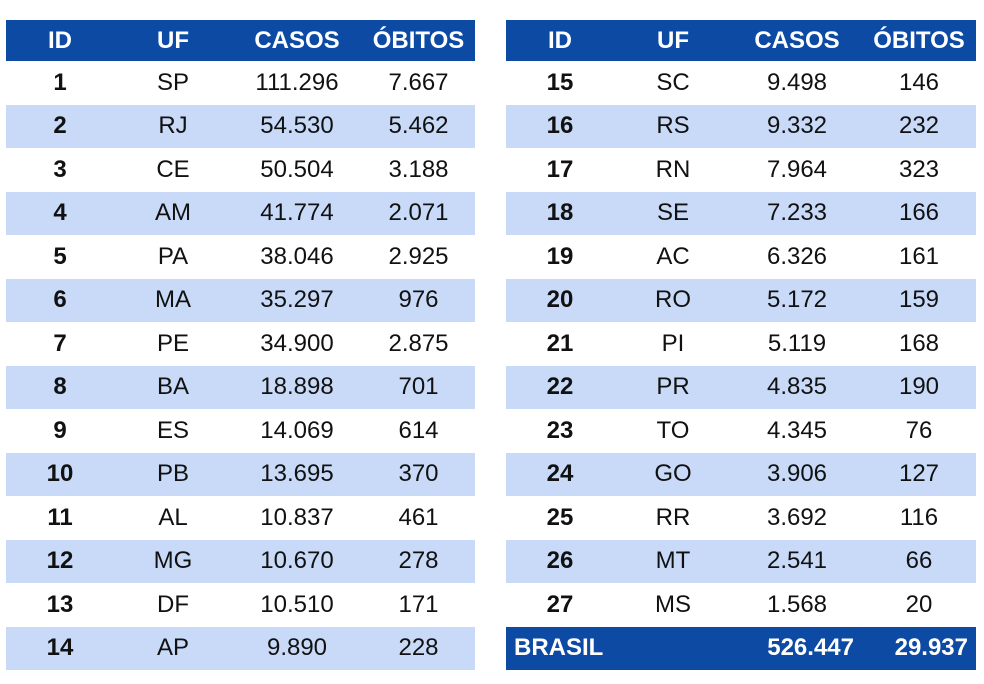 This screenshot has width=984, height=684. What do you see at coordinates (240, 300) in the screenshot?
I see `table-row: 6 MA 35.297 976` at bounding box center [240, 300].